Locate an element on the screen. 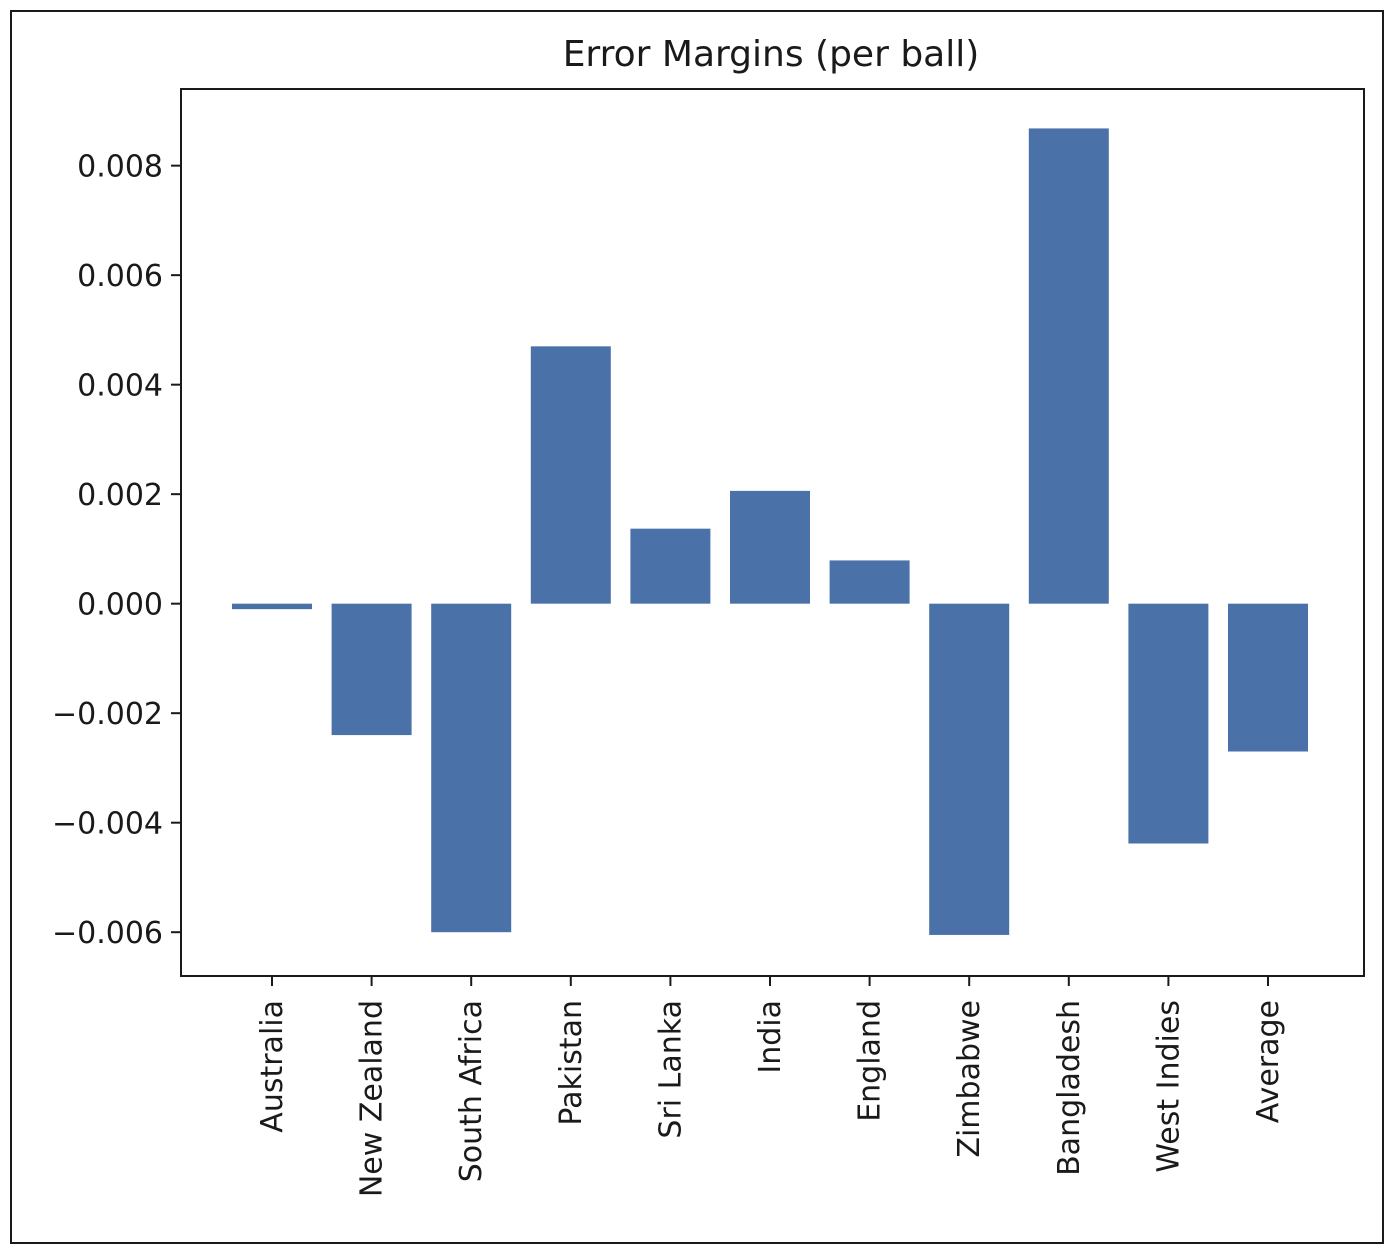  y-tick-label: 0.000 is located at coordinates (120, 605).